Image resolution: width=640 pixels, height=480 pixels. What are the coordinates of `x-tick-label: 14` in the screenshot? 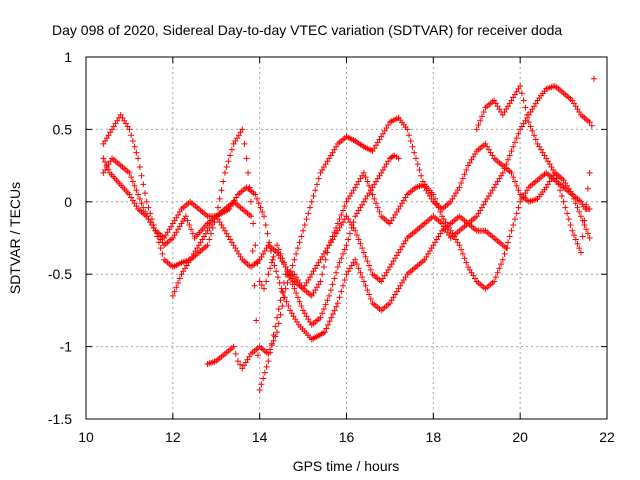 It's located at (260, 437).